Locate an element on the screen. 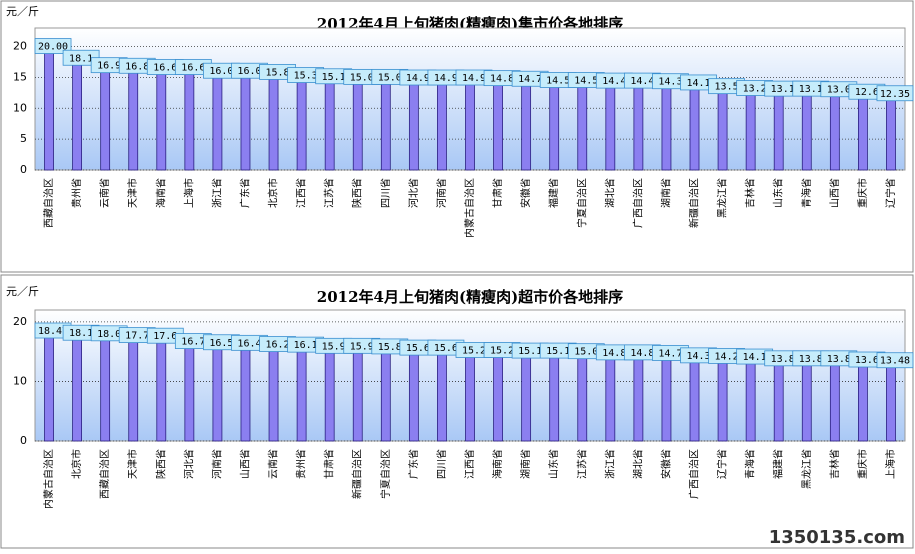  value-label: 13.0 is located at coordinates (839, 90).